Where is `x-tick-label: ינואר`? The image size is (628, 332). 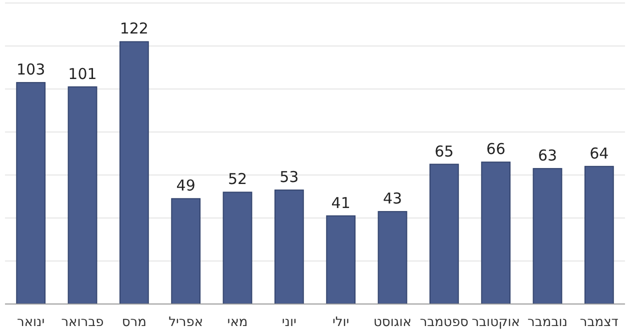 x-tick-label: ינואר is located at coordinates (30, 322).